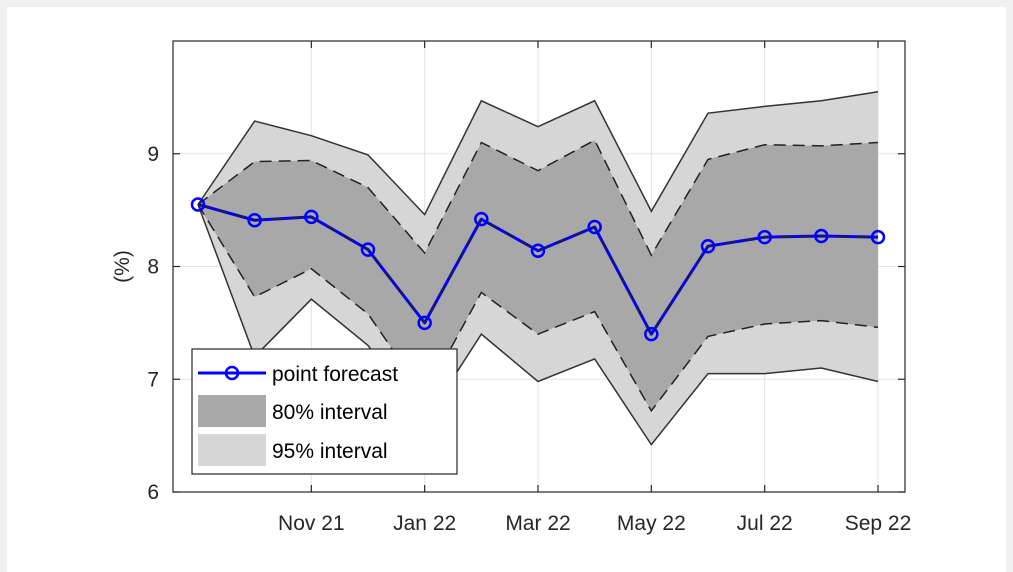 The image size is (1013, 572). I want to click on x-tick-label: Mar 22, so click(537, 523).